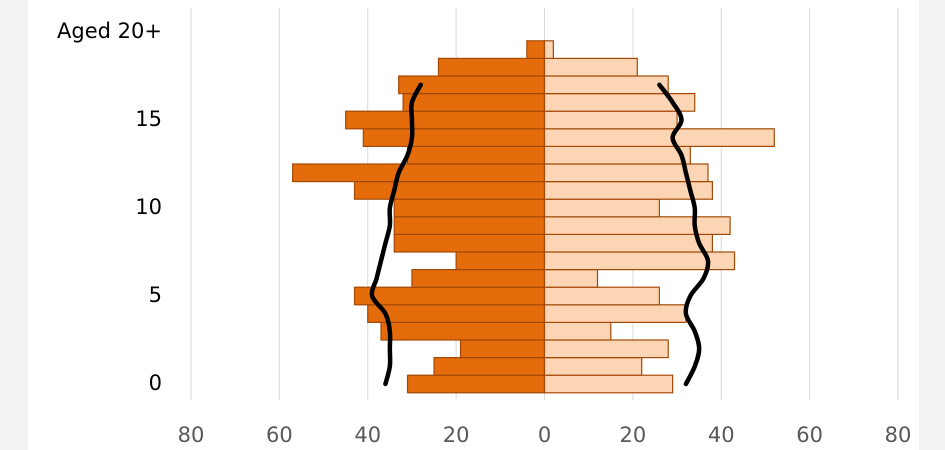 Image resolution: width=945 pixels, height=450 pixels. What do you see at coordinates (148, 207) in the screenshot?
I see `y-tick-label: 10` at bounding box center [148, 207].